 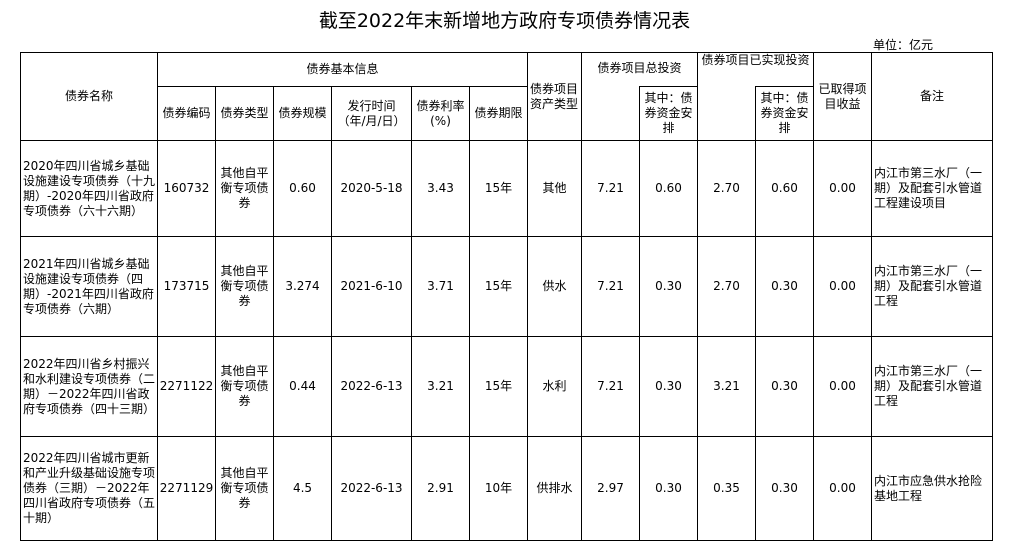 What do you see at coordinates (932, 96) in the screenshot?
I see `header-remark: 备注` at bounding box center [932, 96].